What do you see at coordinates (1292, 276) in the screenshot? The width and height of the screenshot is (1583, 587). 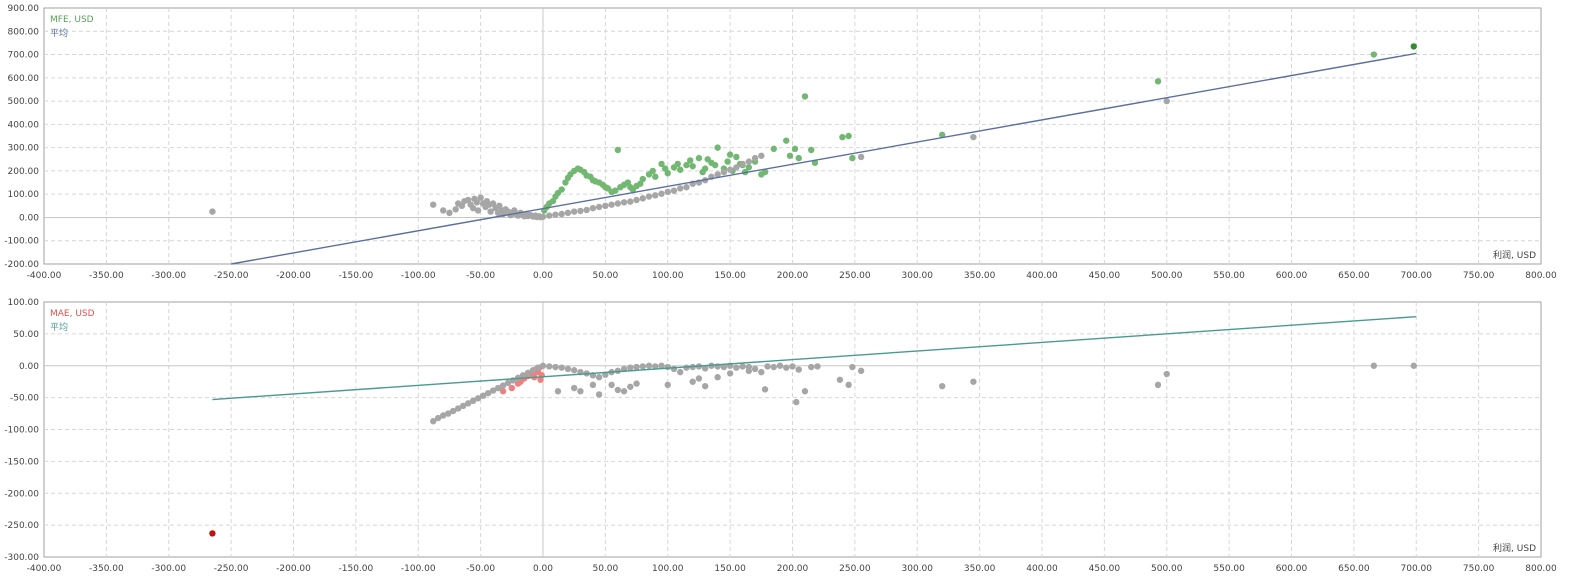 I see `x-tick-label: 600.00` at bounding box center [1292, 276].